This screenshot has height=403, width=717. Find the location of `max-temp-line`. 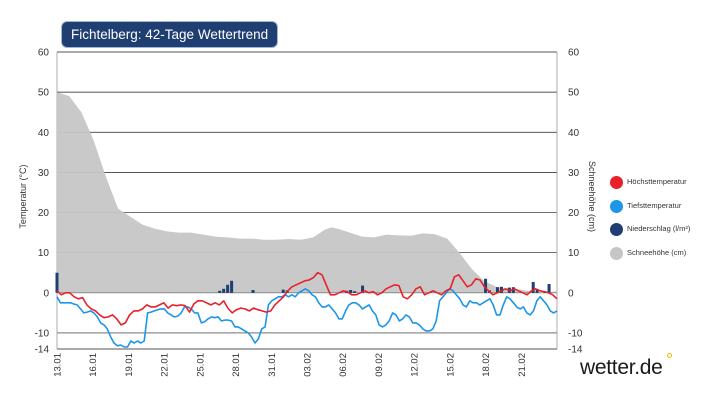

max-temp-line is located at coordinates (307, 298).